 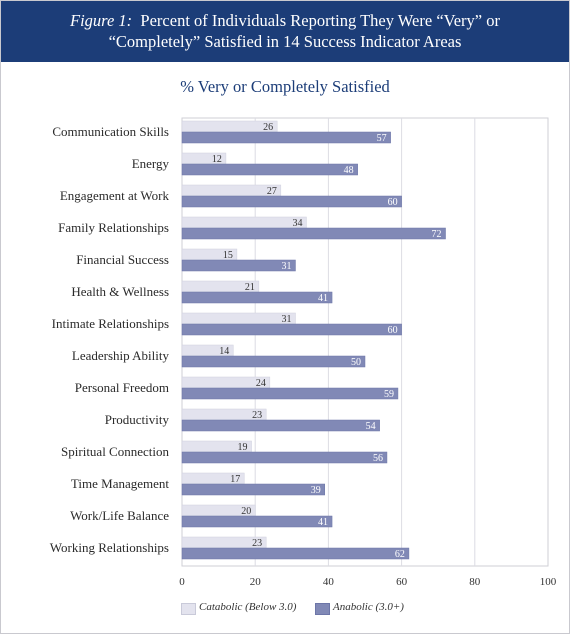 I want to click on legend-swatch-anabolic, so click(x=322, y=609).